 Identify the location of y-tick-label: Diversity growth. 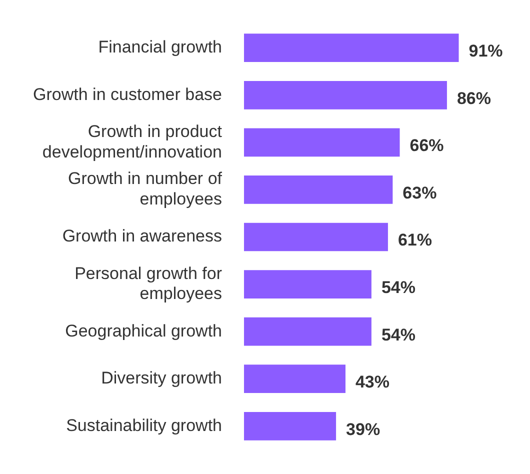
(161, 378).